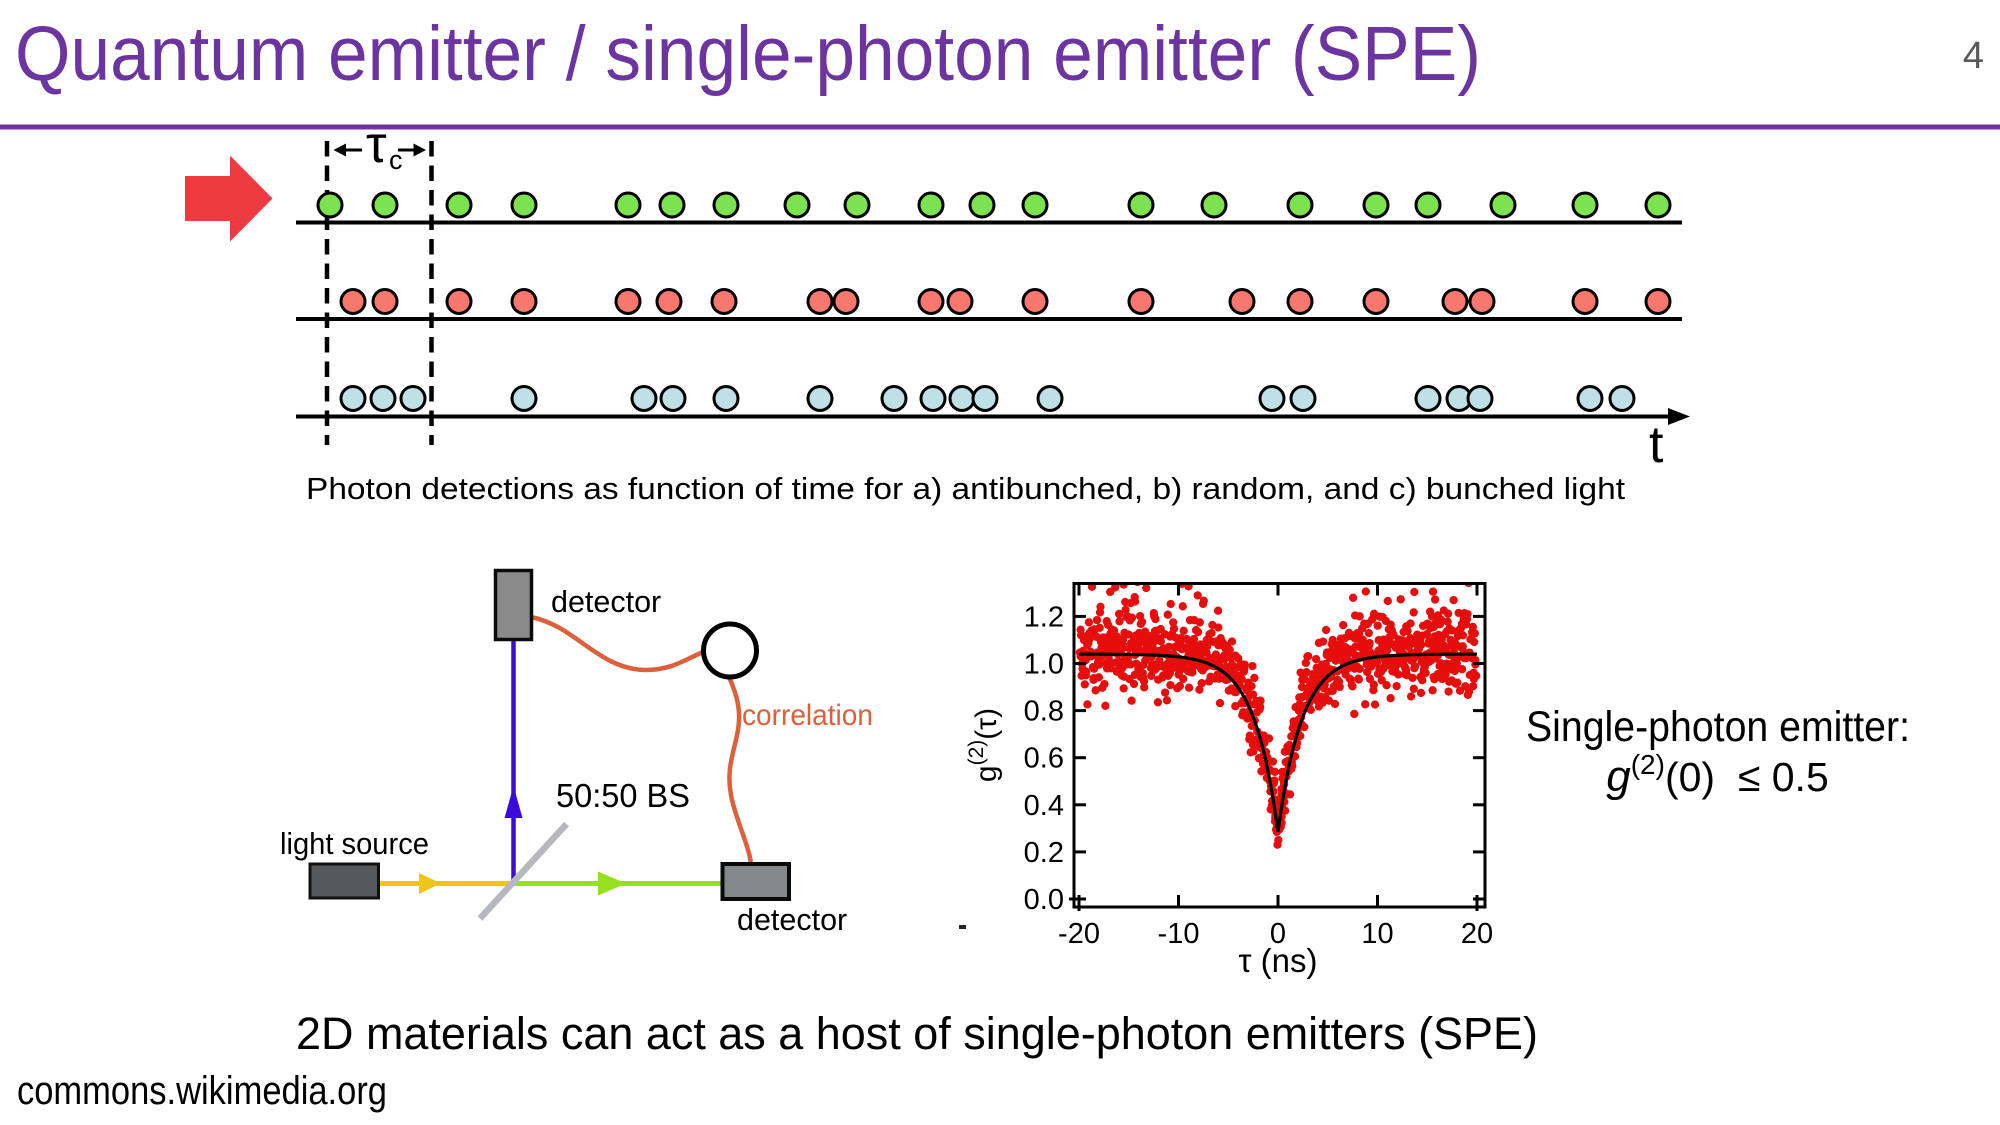  Describe the element at coordinates (1278, 934) in the screenshot. I see `svg-text: 0` at that location.